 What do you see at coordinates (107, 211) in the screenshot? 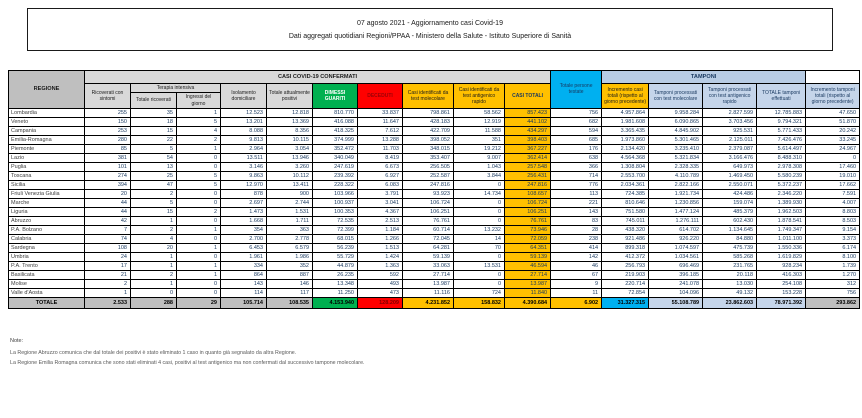
I see `cell-ricoverati: 44` at bounding box center [107, 211].